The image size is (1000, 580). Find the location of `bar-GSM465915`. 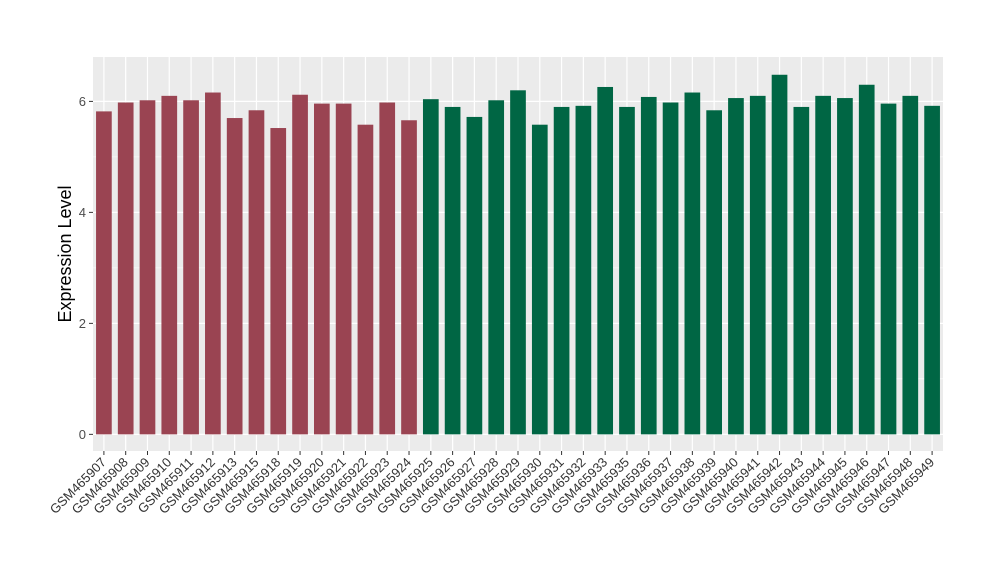

bar-GSM465915 is located at coordinates (256, 272).